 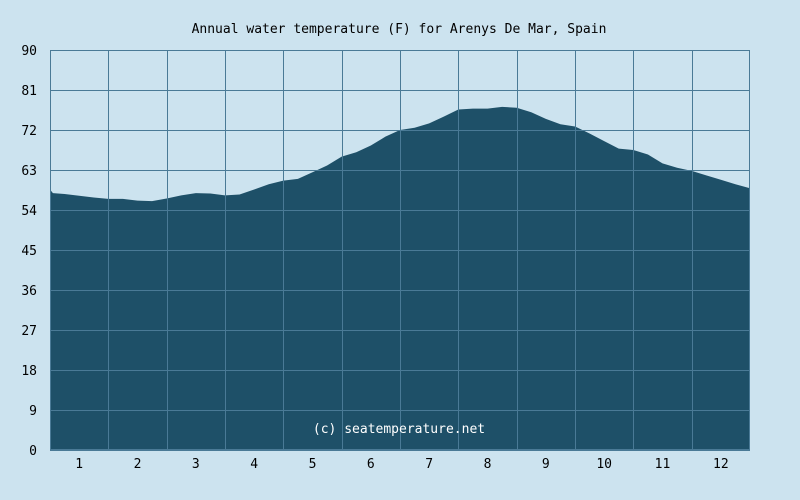 I want to click on x-axis-ticks: 1 2 3 4 5 6 7 8 9 10 11 12, so click(x=401, y=464).